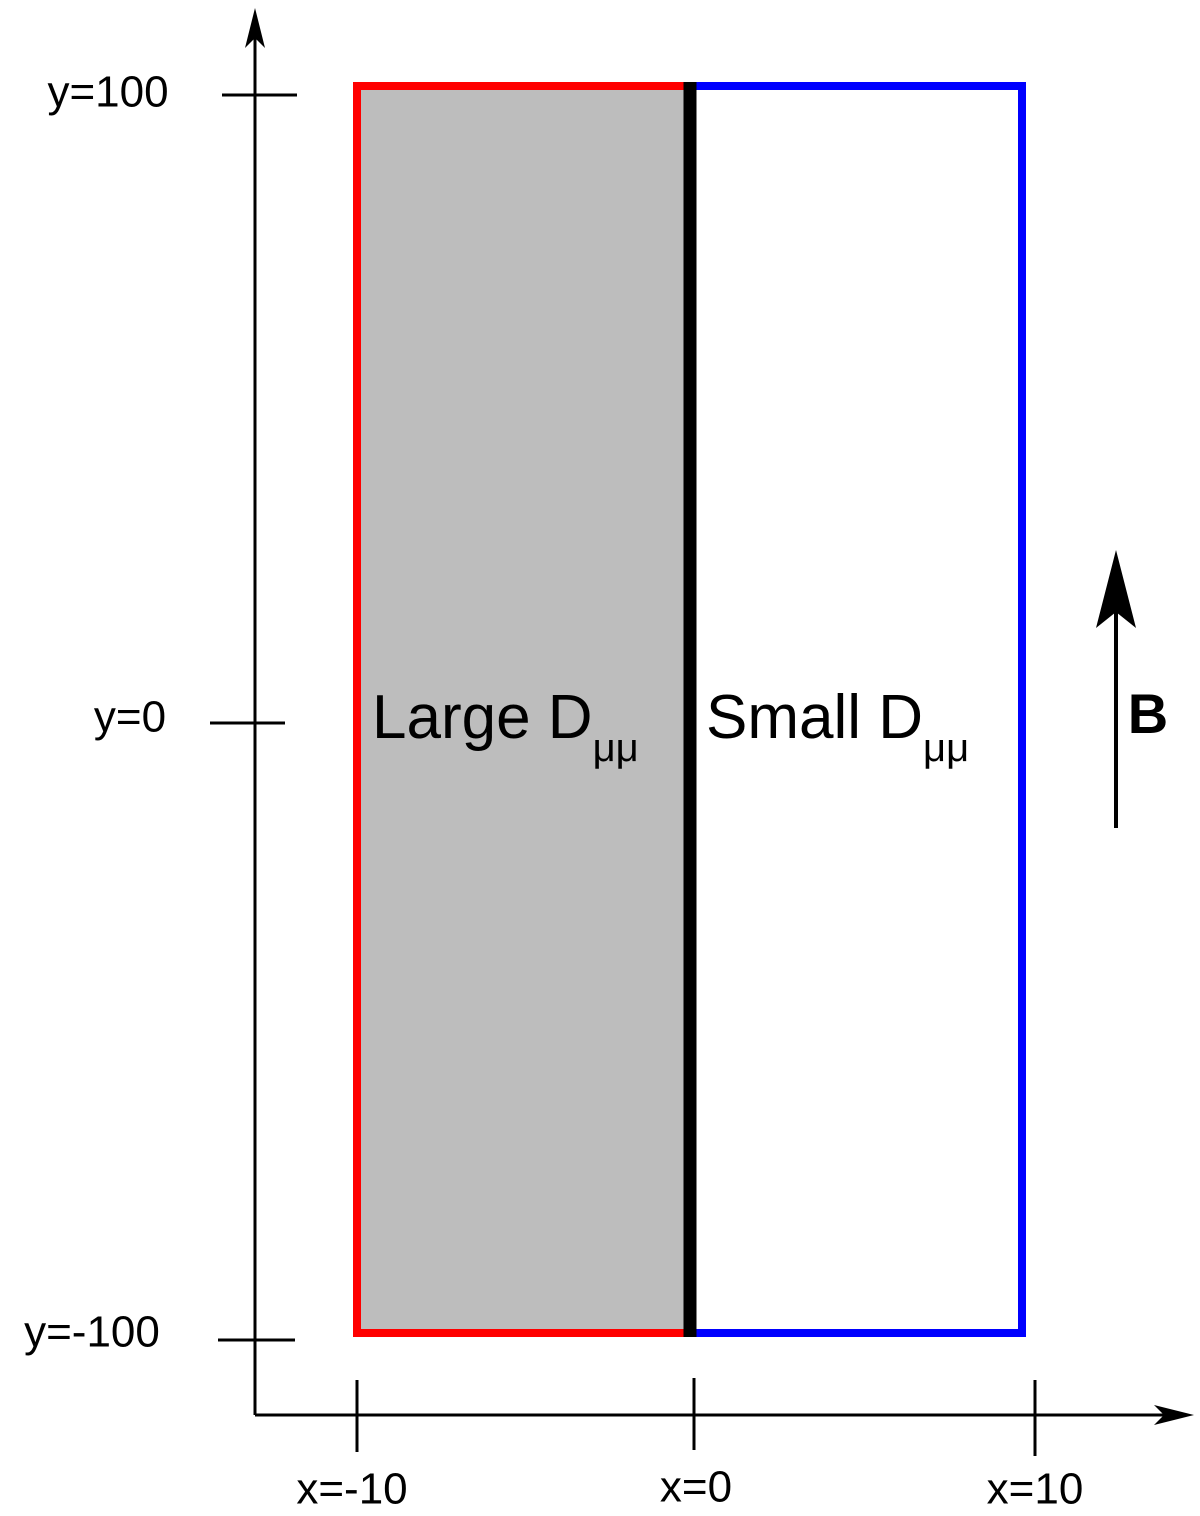  I want to click on y-tick-label: y=0, so click(130, 717).